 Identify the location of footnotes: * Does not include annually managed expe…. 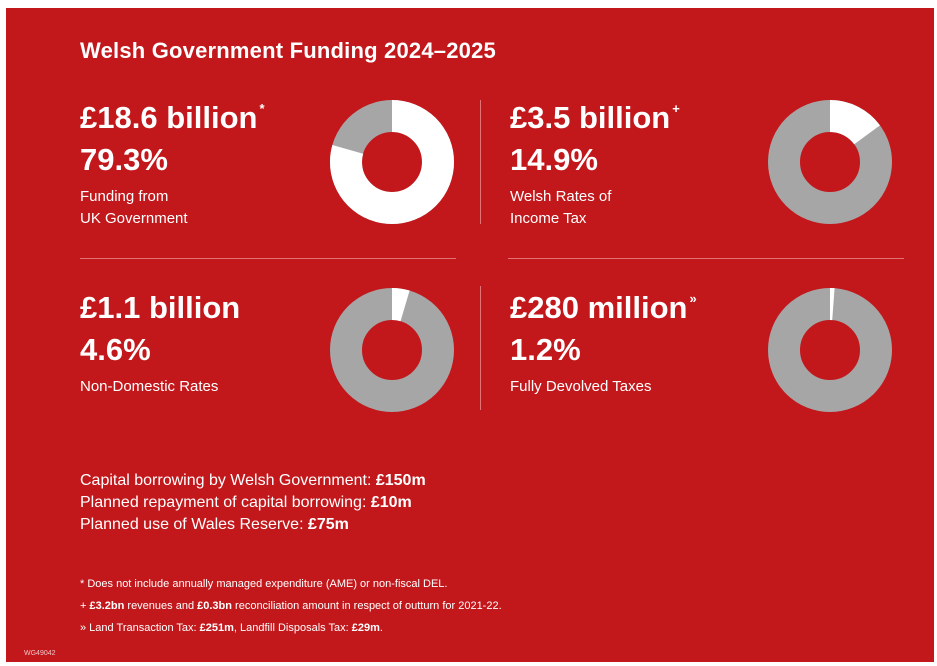
(291, 606).